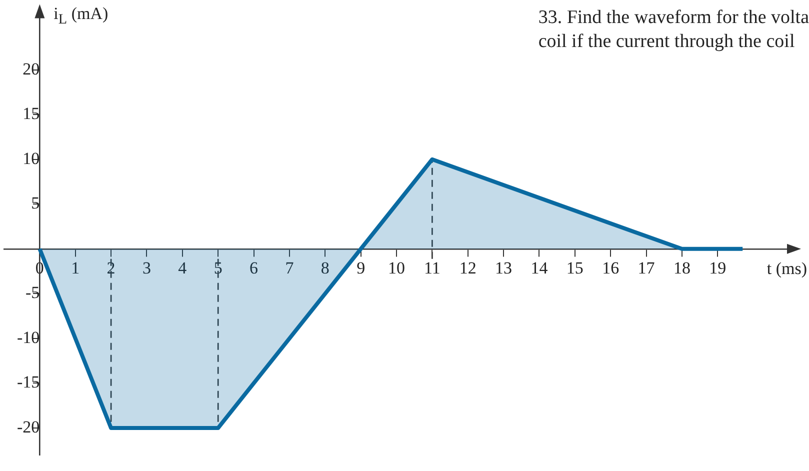 This screenshot has height=471, width=809. I want to click on y-tick-label: -10, so click(28, 337).